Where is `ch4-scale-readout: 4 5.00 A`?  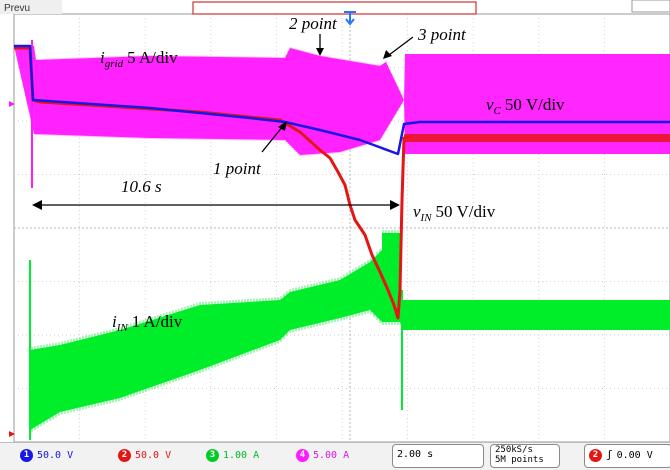 ch4-scale-readout: 4 5.00 A is located at coordinates (322, 456).